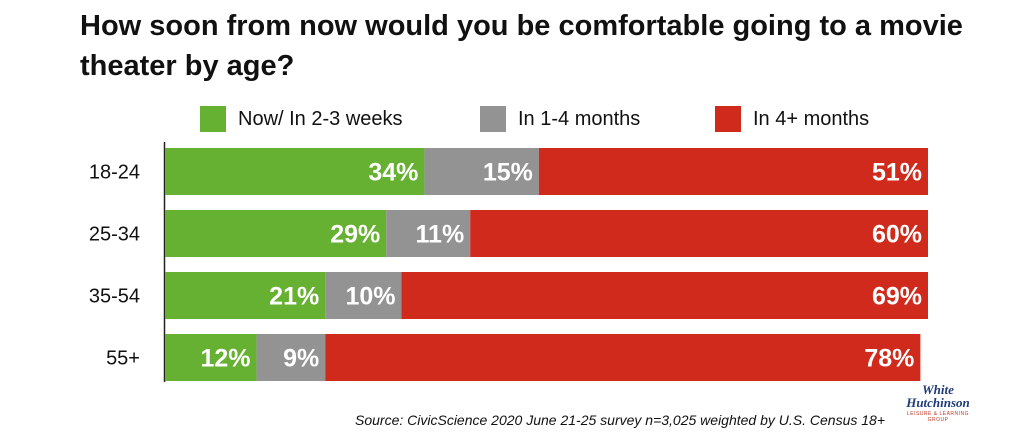 This screenshot has height=436, width=1024. Describe the element at coordinates (393, 173) in the screenshot. I see `data-label-now: 34%` at that location.